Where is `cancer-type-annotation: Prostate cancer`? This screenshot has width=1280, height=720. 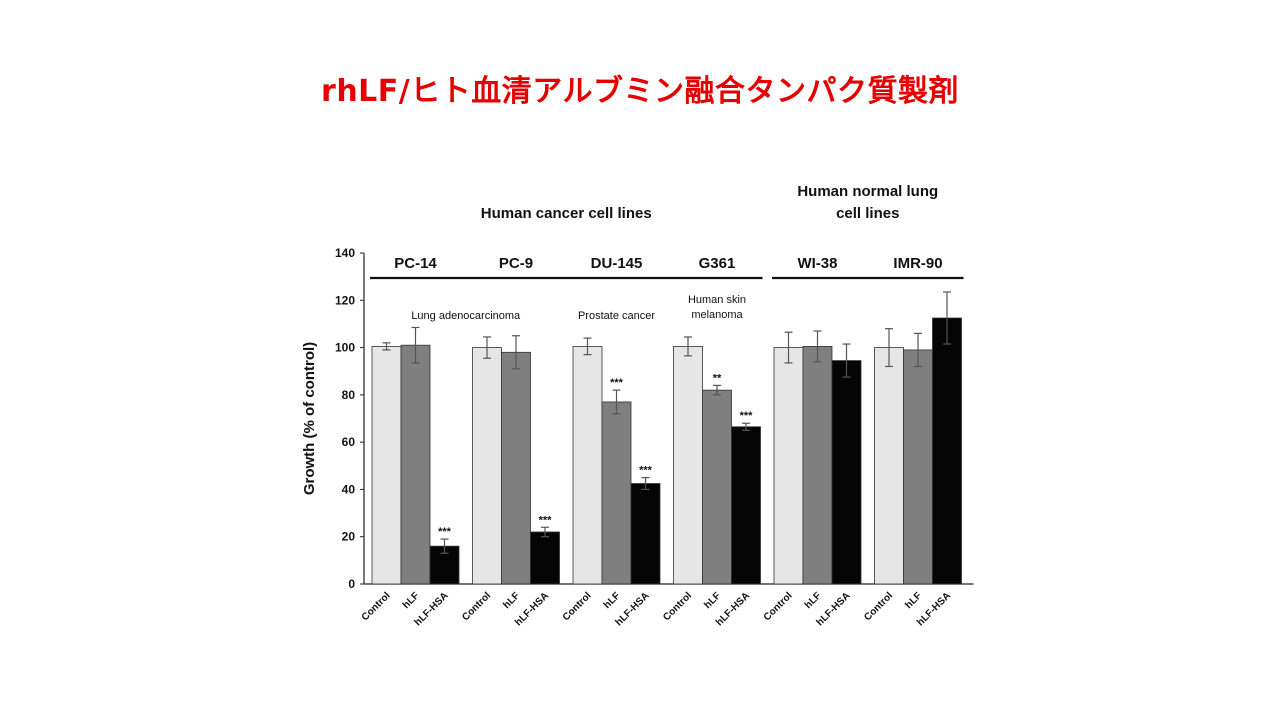 cancer-type-annotation: Prostate cancer is located at coordinates (616, 316).